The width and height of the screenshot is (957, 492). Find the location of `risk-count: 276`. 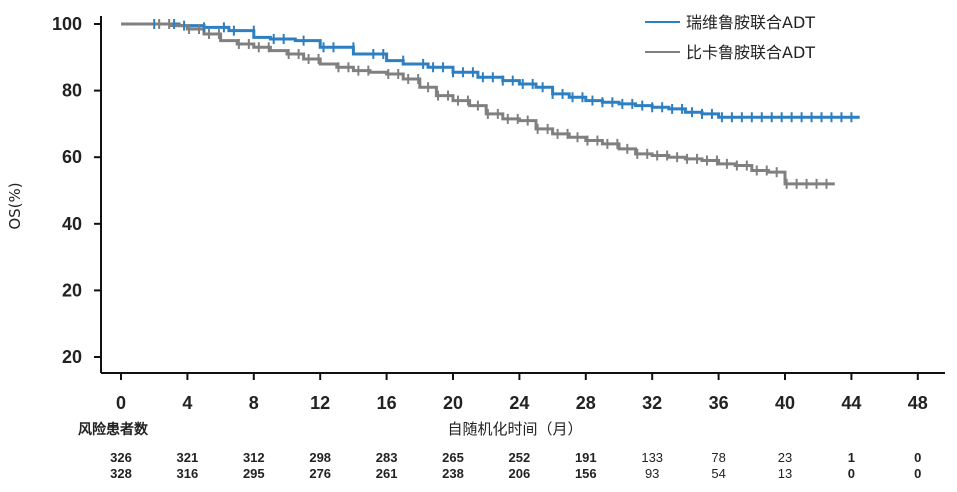

risk-count: 276 is located at coordinates (320, 473).